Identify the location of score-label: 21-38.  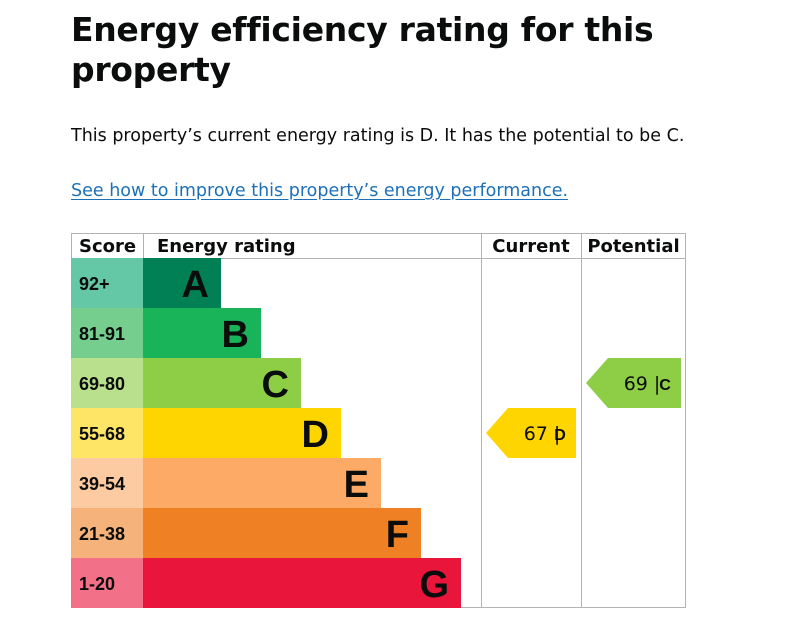
(102, 534).